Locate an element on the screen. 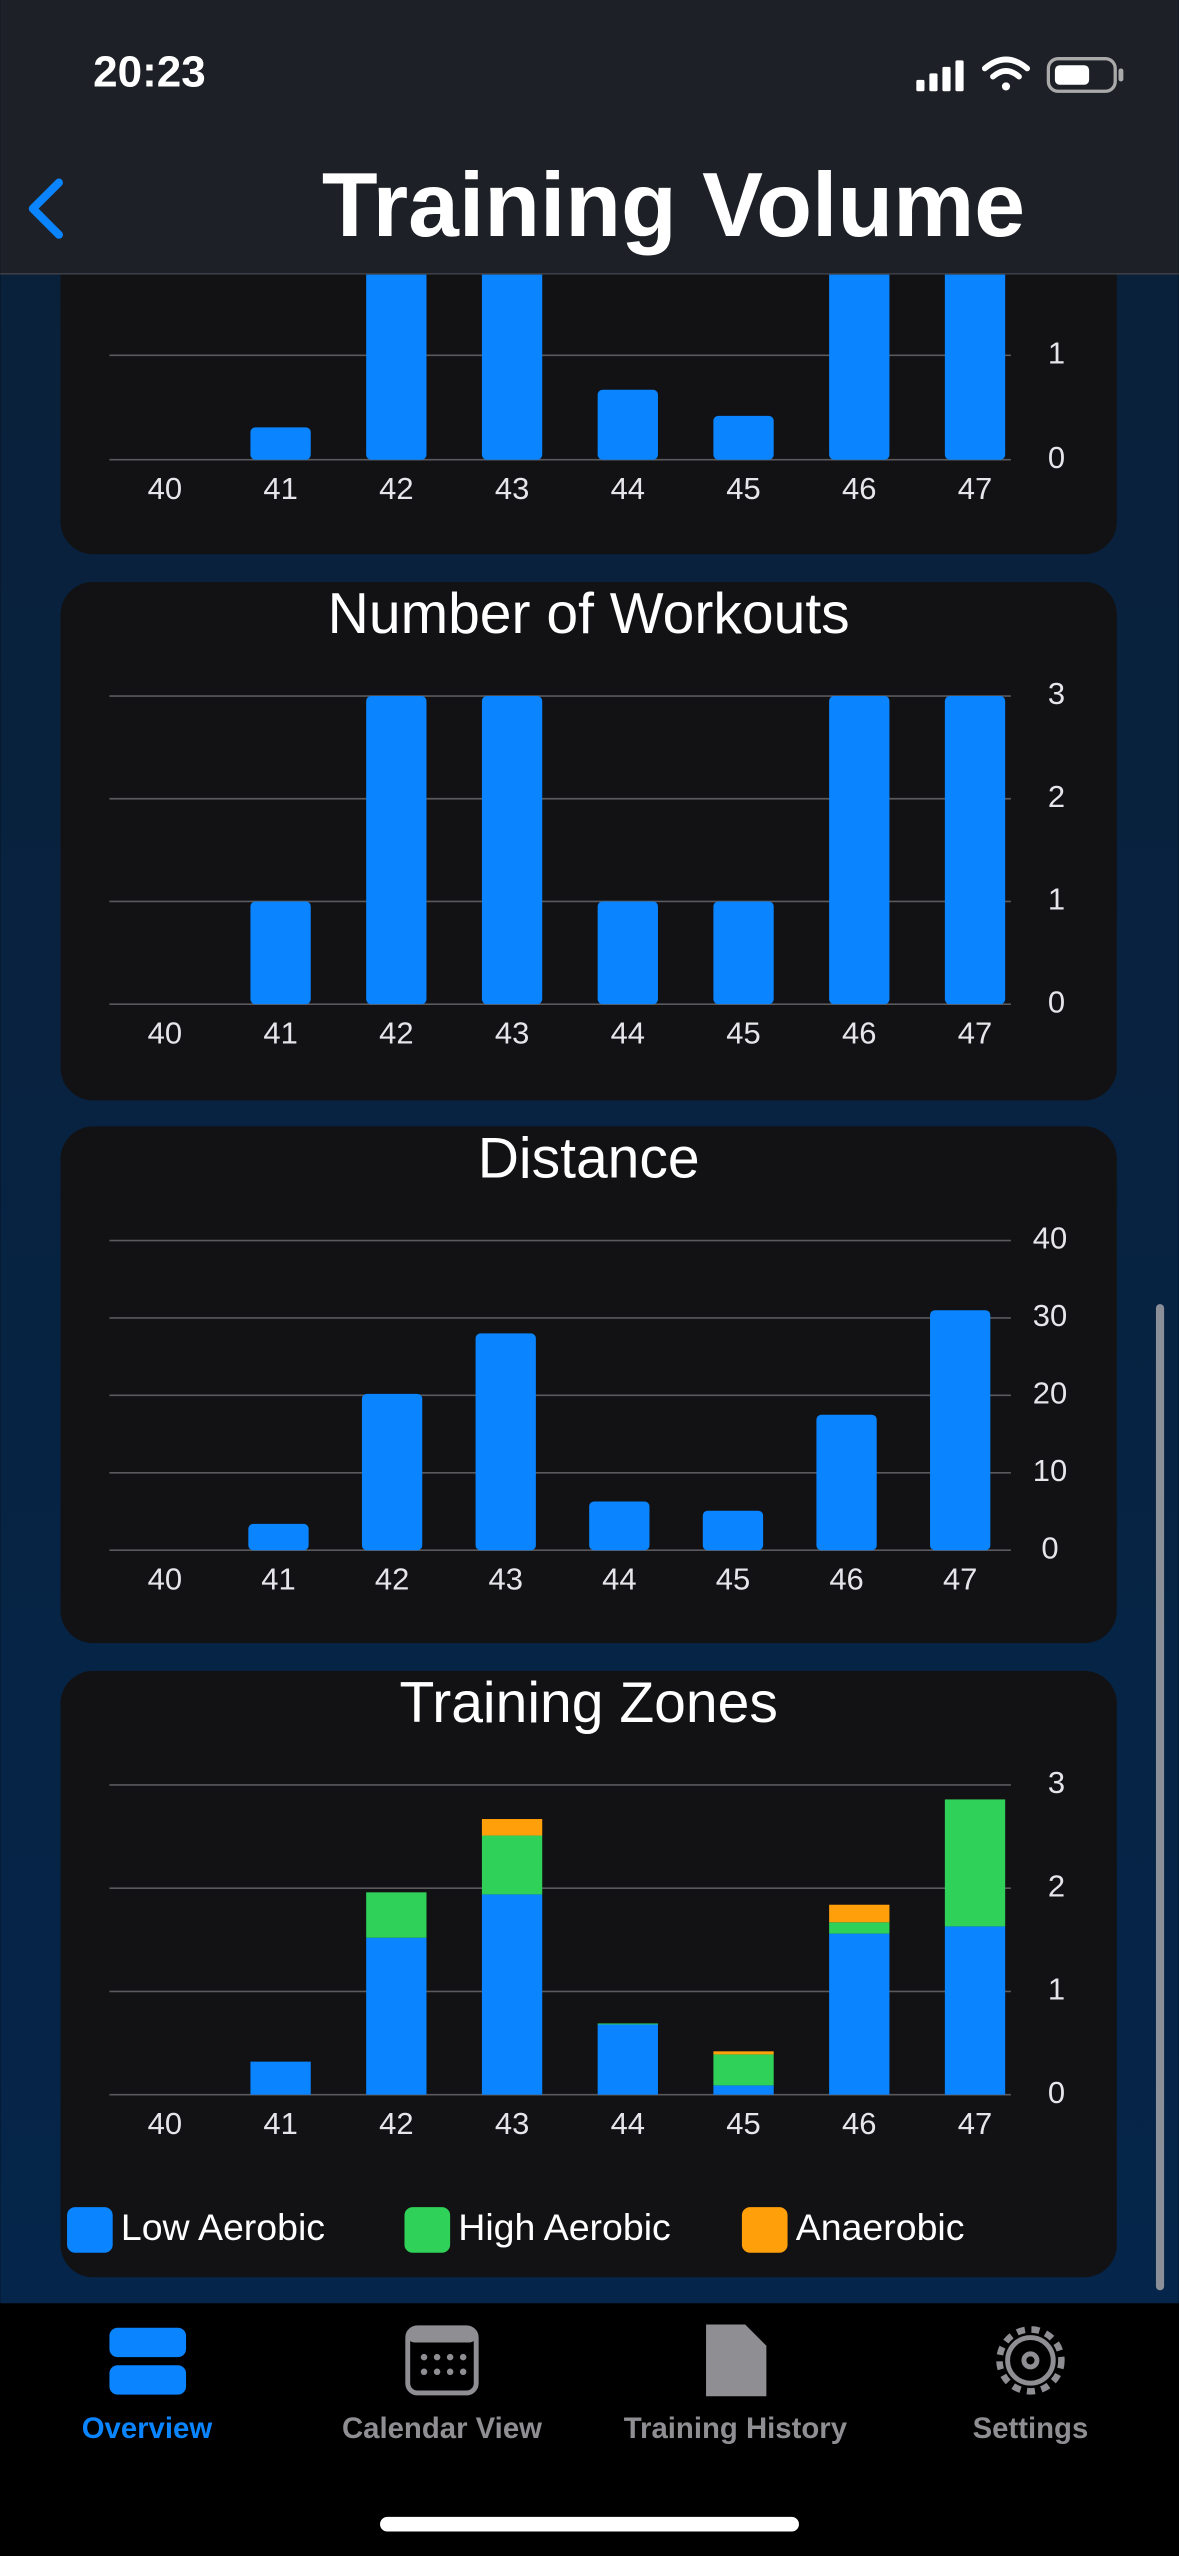 The image size is (1179, 2556). status-time: 20:23 is located at coordinates (149, 72).